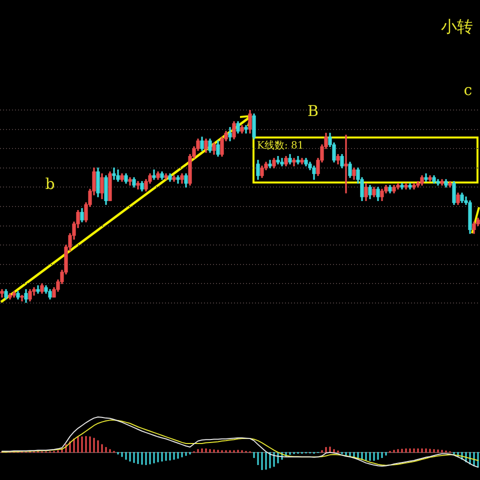 The image size is (480, 480). Describe the element at coordinates (468, 89) in the screenshot. I see `text: c` at that location.